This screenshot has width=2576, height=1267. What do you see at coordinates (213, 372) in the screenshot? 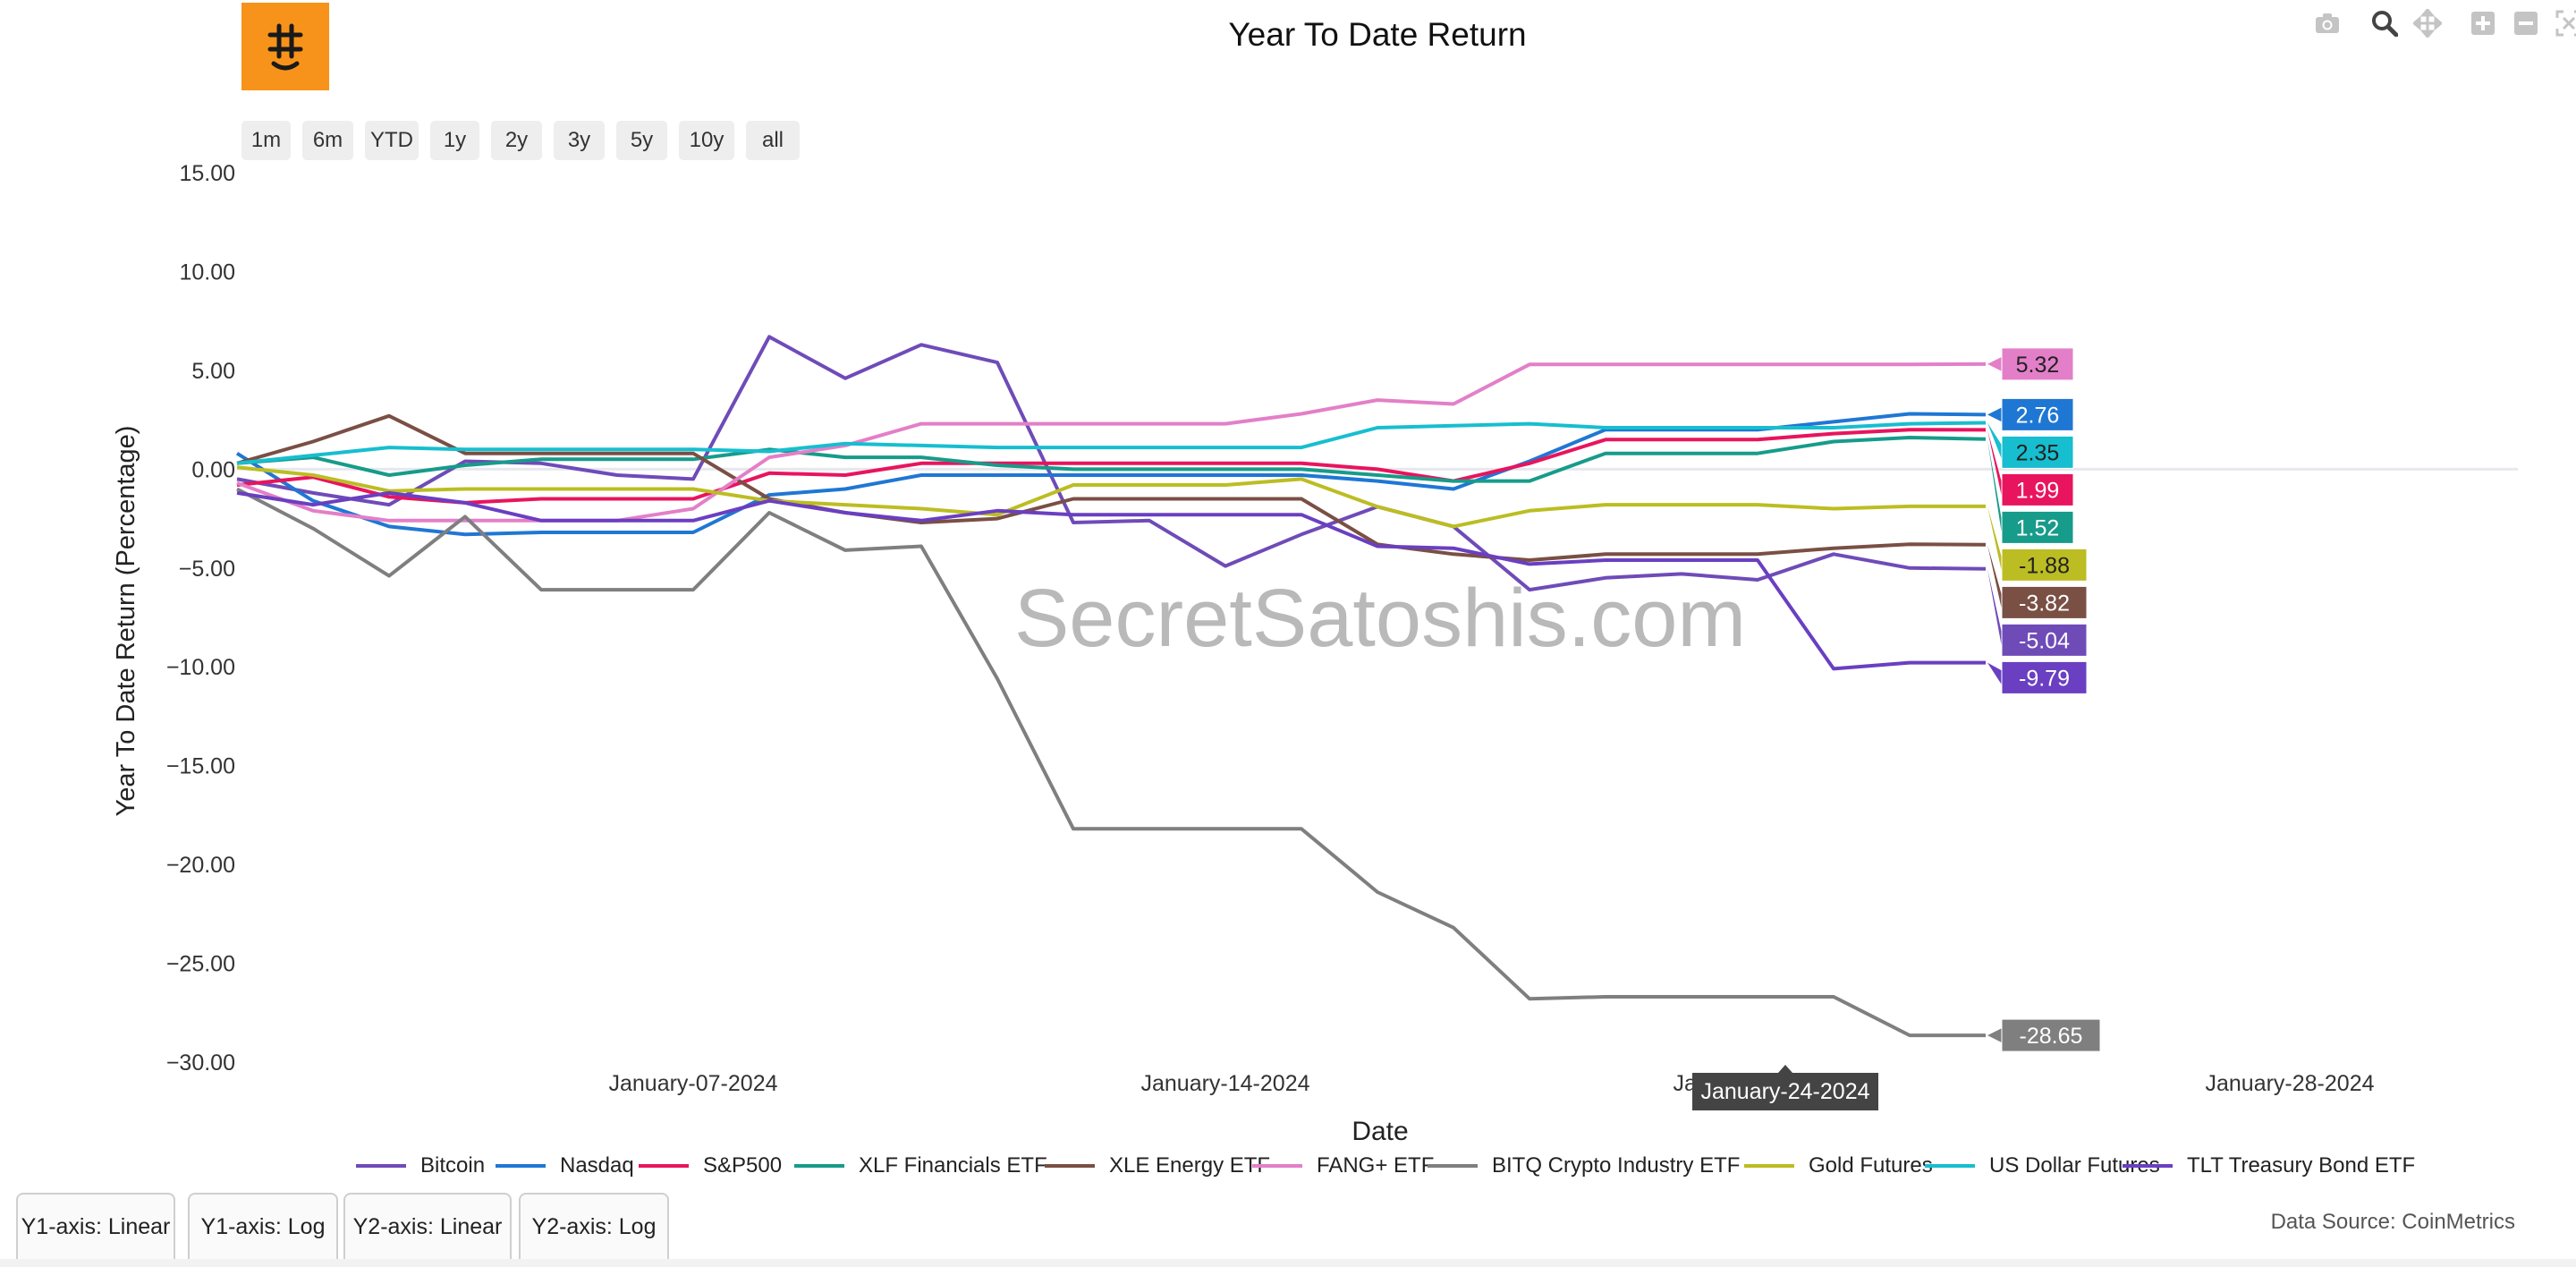
I see `y-tick-label: 5.00` at bounding box center [213, 372].